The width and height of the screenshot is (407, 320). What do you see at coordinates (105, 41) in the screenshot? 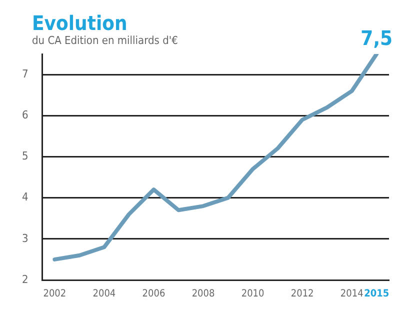
I see `chart-subtitle: du CA Edition en milliards d'€` at bounding box center [105, 41].